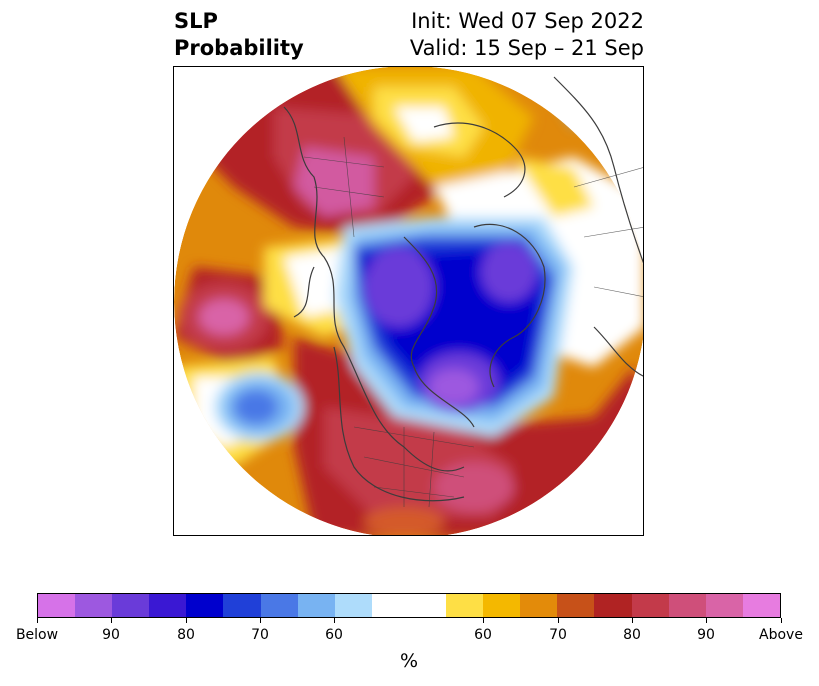 Image resolution: width=819 pixels, height=686 pixels. What do you see at coordinates (239, 48) in the screenshot?
I see `title-product: Probability` at bounding box center [239, 48].